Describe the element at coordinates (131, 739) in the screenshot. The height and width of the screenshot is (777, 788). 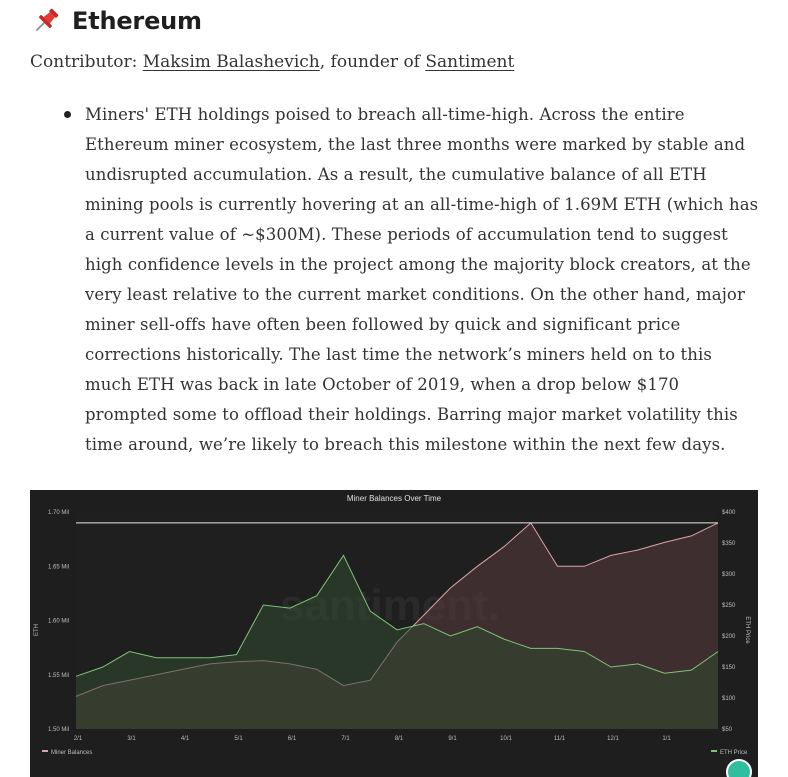
I see `x-tick-label: 3/1` at that location.